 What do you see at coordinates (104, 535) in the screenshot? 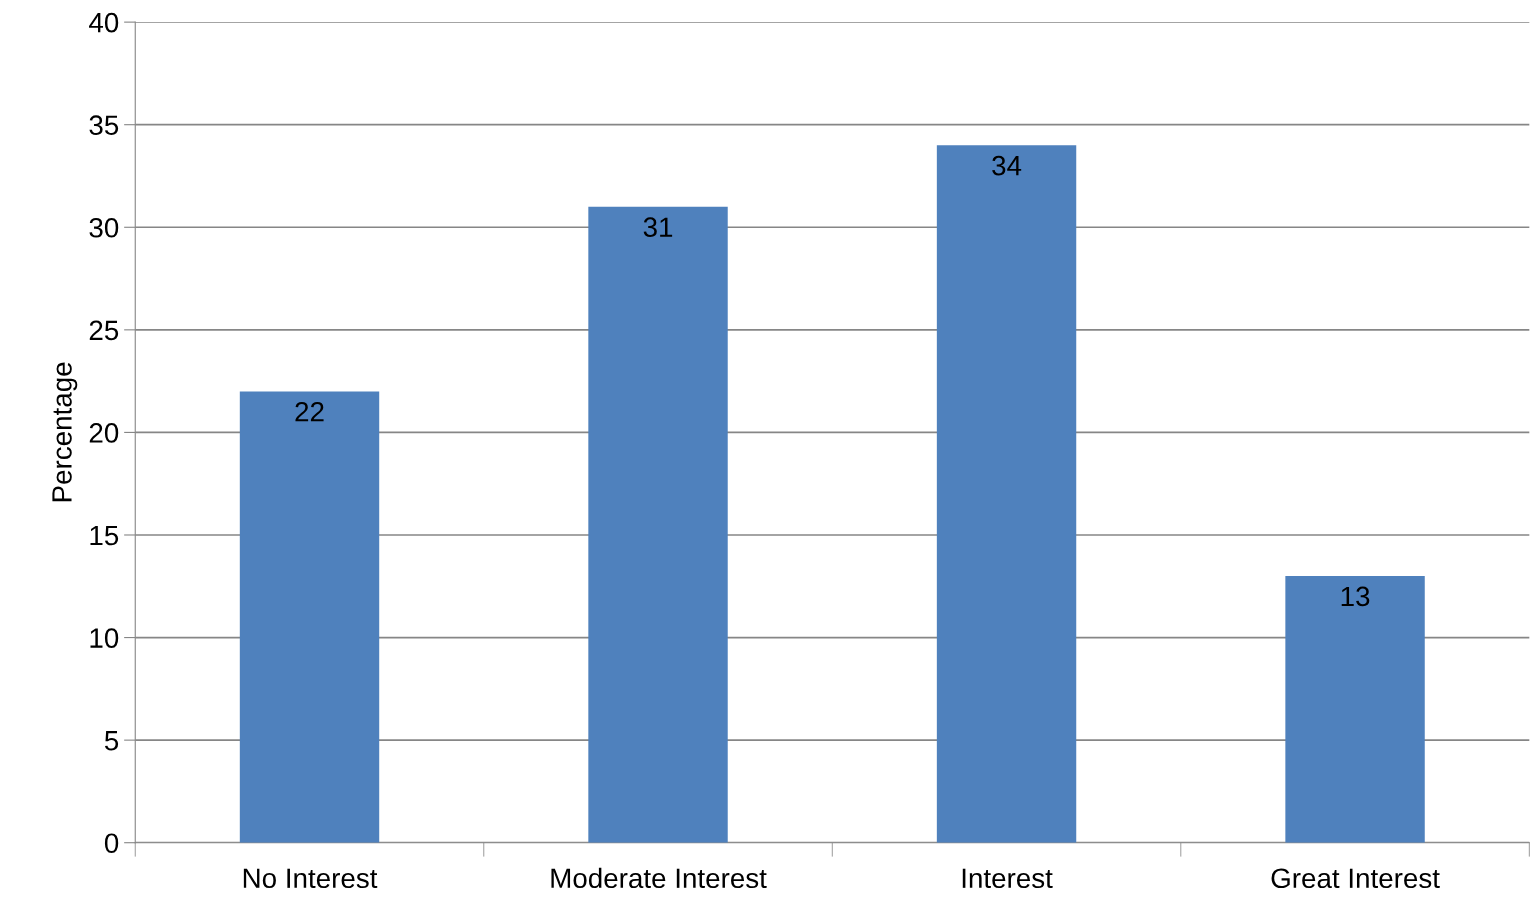
I see `y-tick-label: 15` at bounding box center [104, 535].